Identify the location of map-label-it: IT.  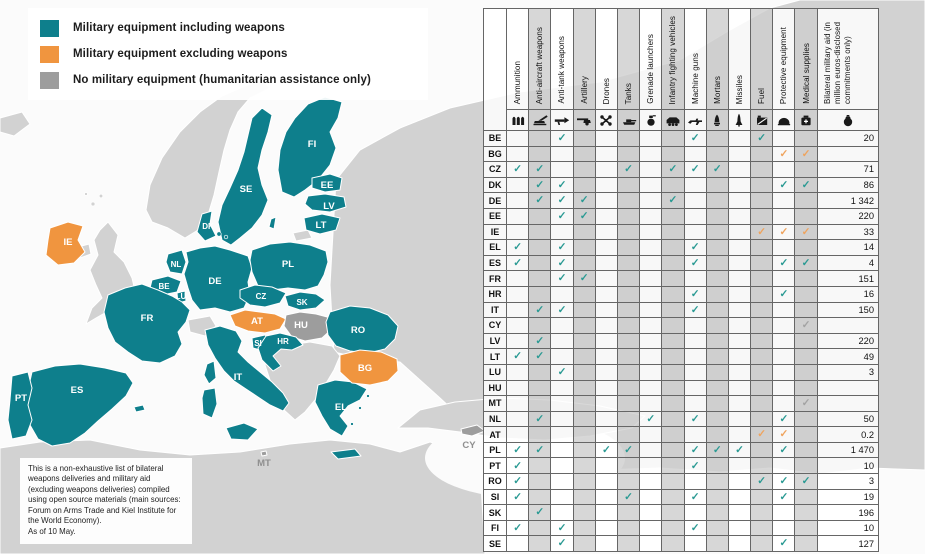
(238, 377).